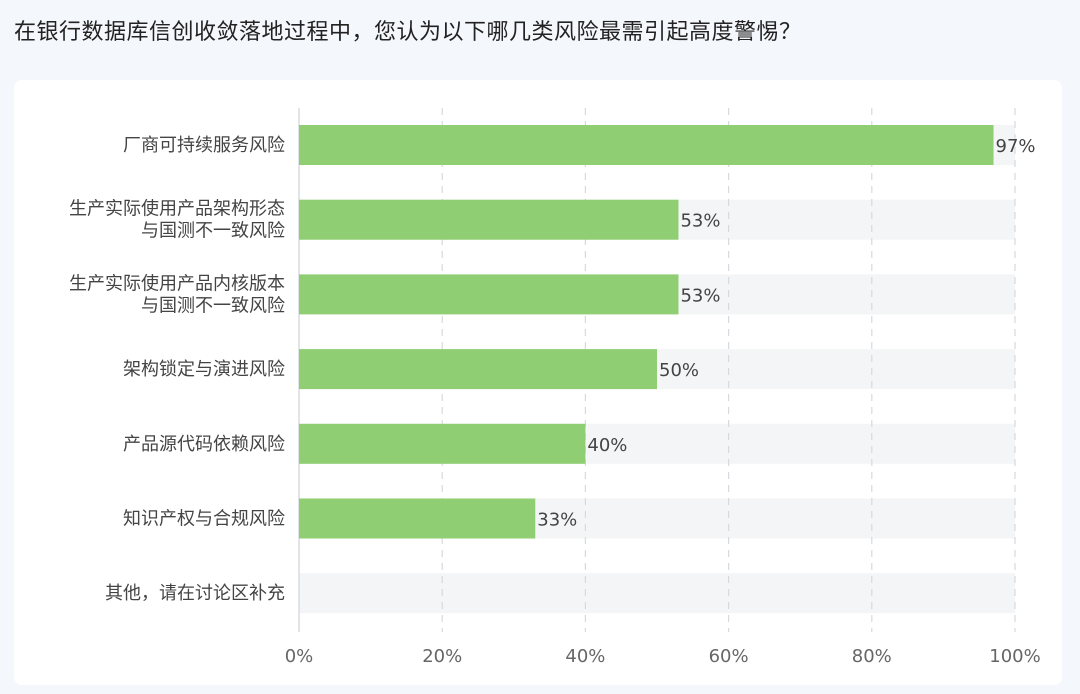 This screenshot has height=694, width=1080. I want to click on value-label: 50%, so click(679, 370).